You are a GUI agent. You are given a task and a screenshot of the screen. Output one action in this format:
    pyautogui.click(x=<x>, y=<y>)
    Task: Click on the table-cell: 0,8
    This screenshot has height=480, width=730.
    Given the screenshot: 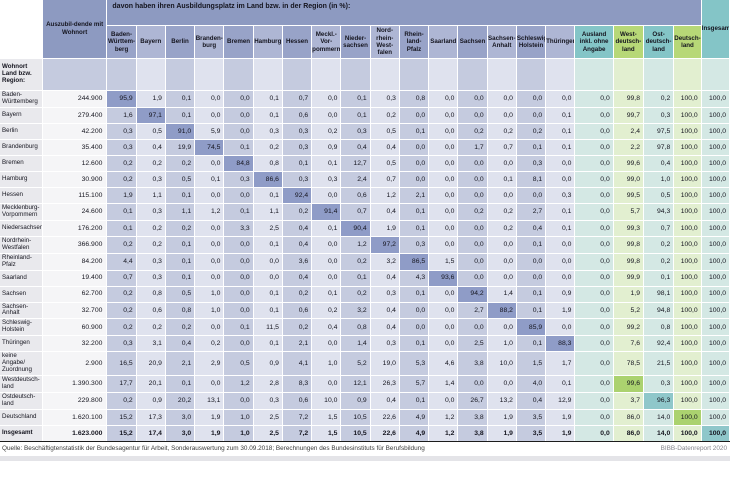 What is the action you would take?
    pyautogui.click(x=659, y=327)
    